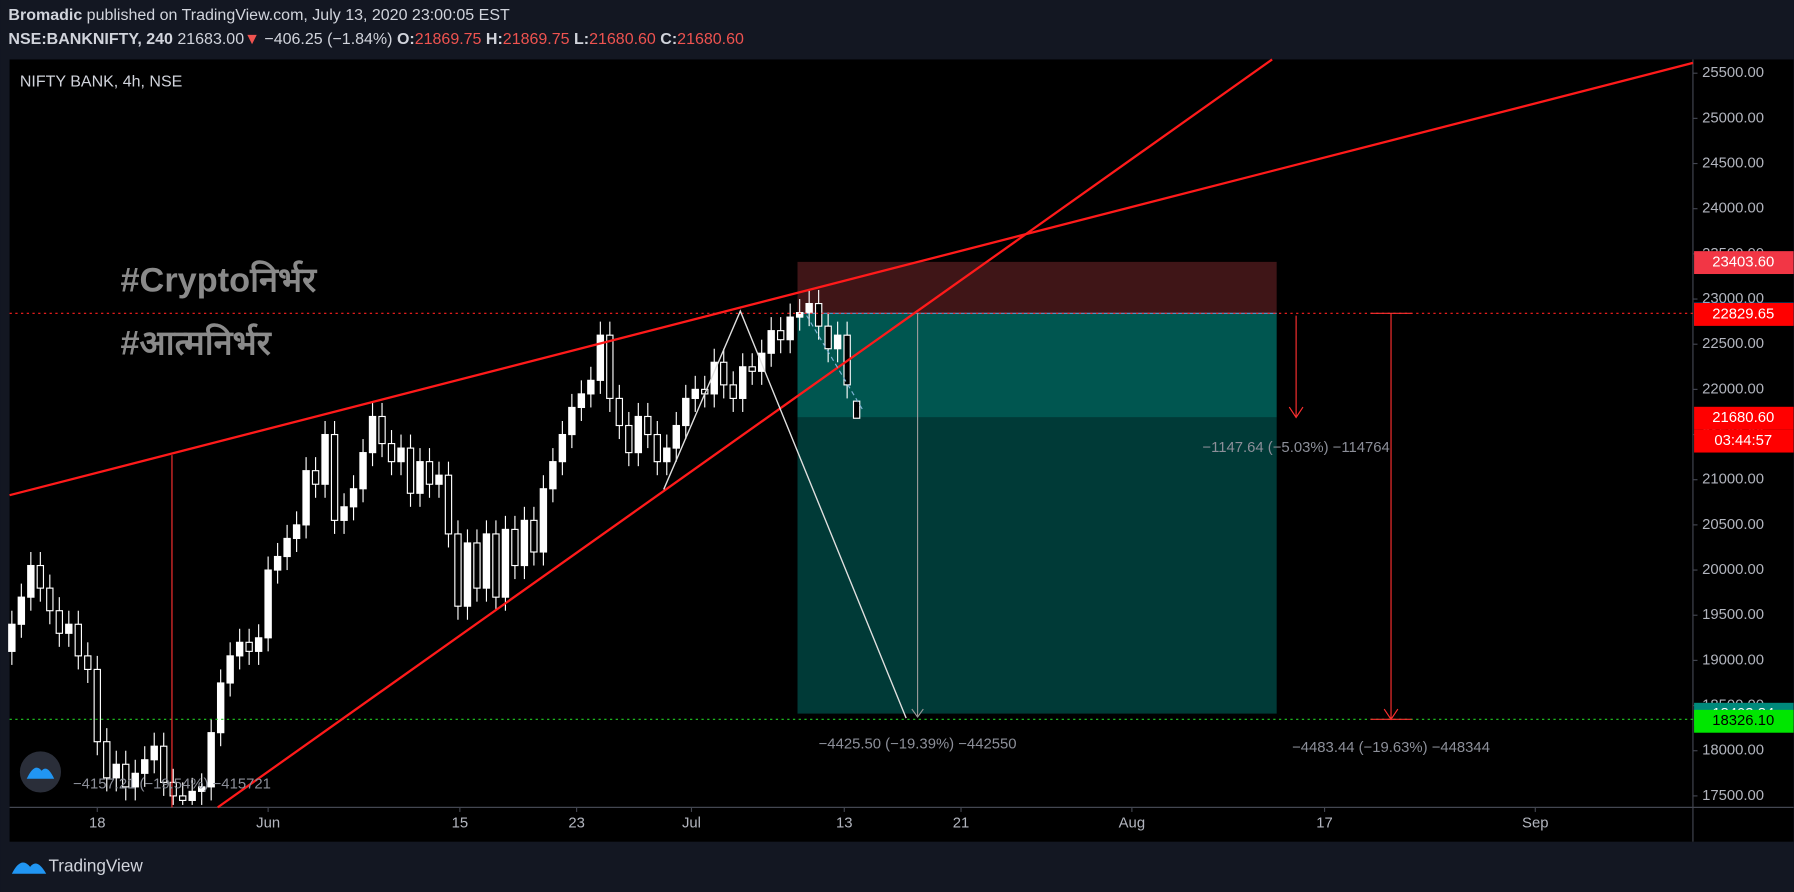  I want to click on y-tick-label: 25000.00, so click(1733, 118).